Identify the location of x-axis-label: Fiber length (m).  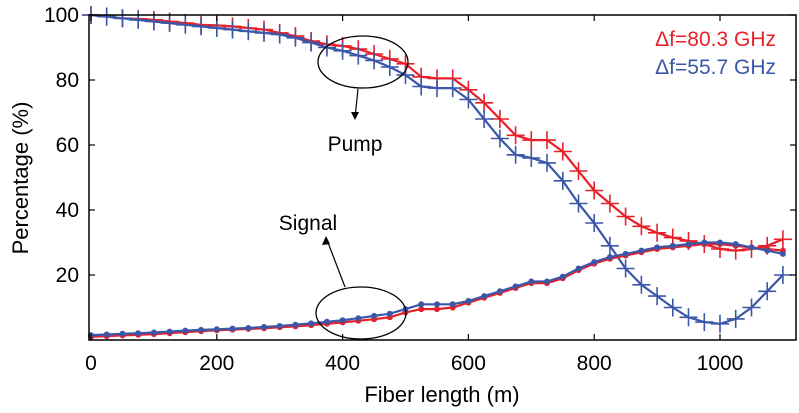
(441, 394).